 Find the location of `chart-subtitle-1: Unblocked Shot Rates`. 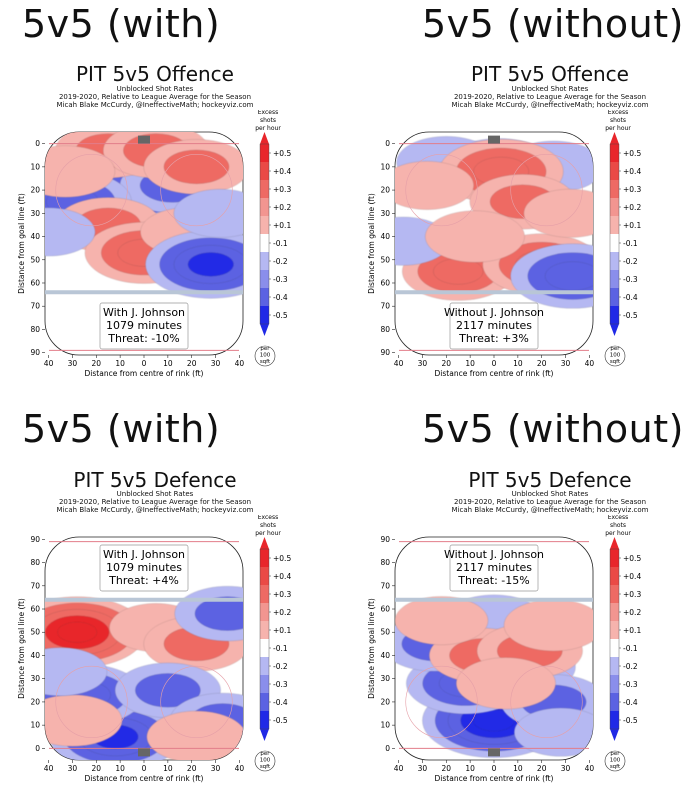

chart-subtitle-1: Unblocked Shot Rates is located at coordinates (155, 494).